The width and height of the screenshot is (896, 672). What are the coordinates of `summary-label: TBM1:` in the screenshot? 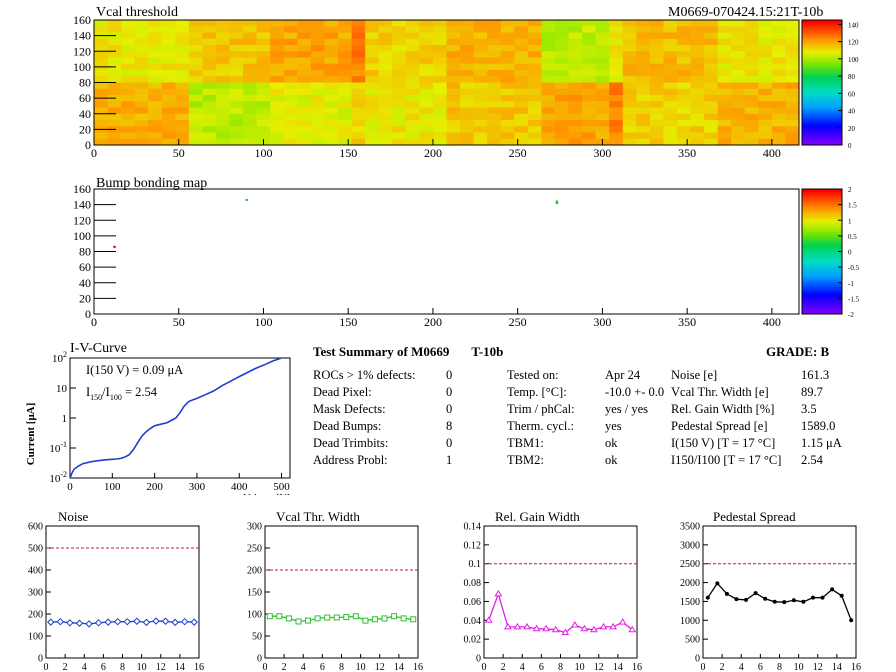 It's located at (525, 443).